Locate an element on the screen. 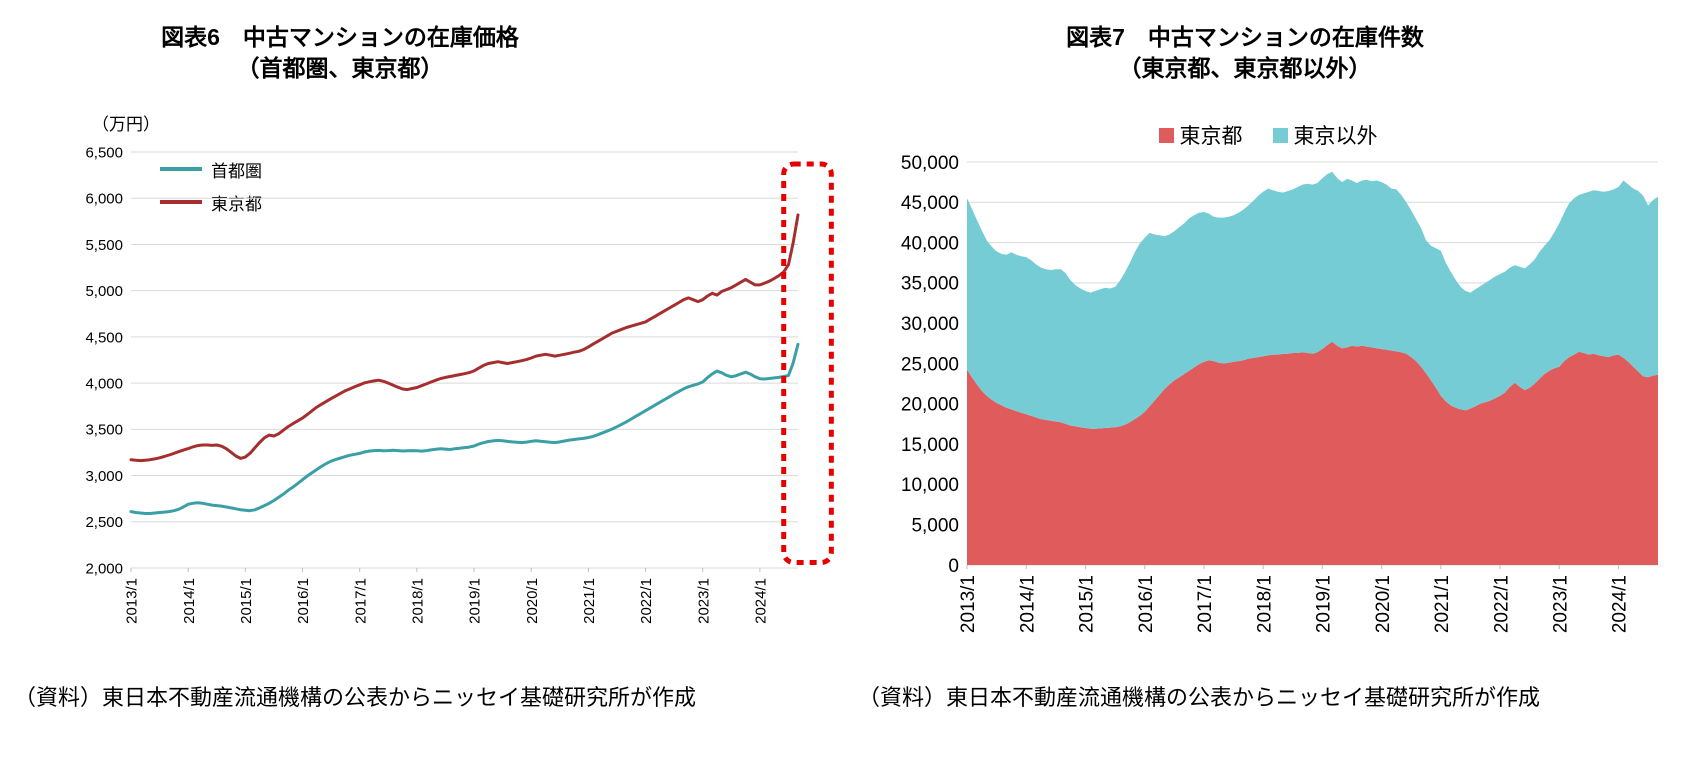  y-tick-label: 2,000 is located at coordinates (104, 568).